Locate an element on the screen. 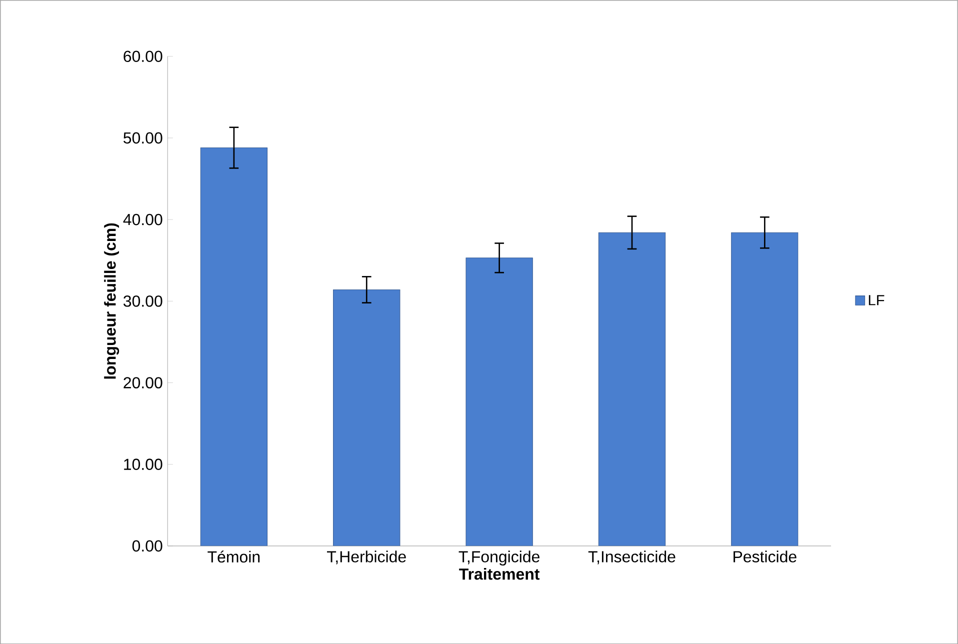 Image resolution: width=958 pixels, height=644 pixels. y-tick-label: 10.00 is located at coordinates (143, 464).